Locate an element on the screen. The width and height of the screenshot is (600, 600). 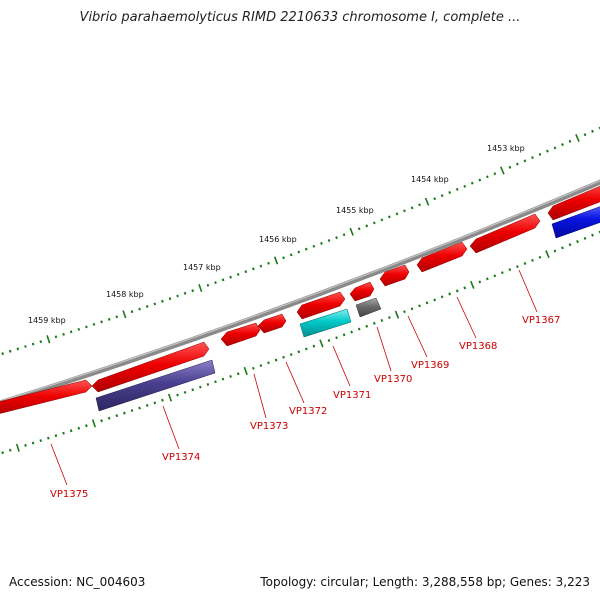
gene-vp1367 is located at coordinates (575, 221).